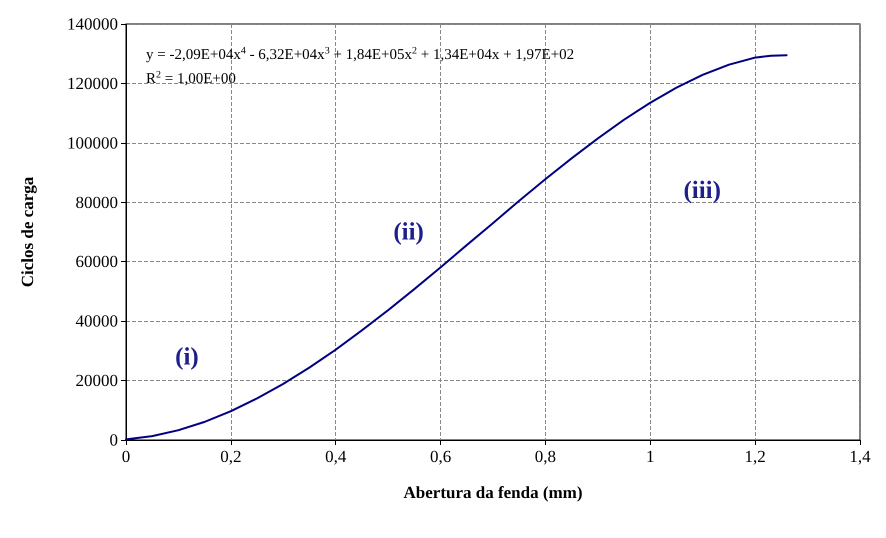 Image resolution: width=886 pixels, height=538 pixels. What do you see at coordinates (408, 232) in the screenshot?
I see `annotation: (ii)` at bounding box center [408, 232].